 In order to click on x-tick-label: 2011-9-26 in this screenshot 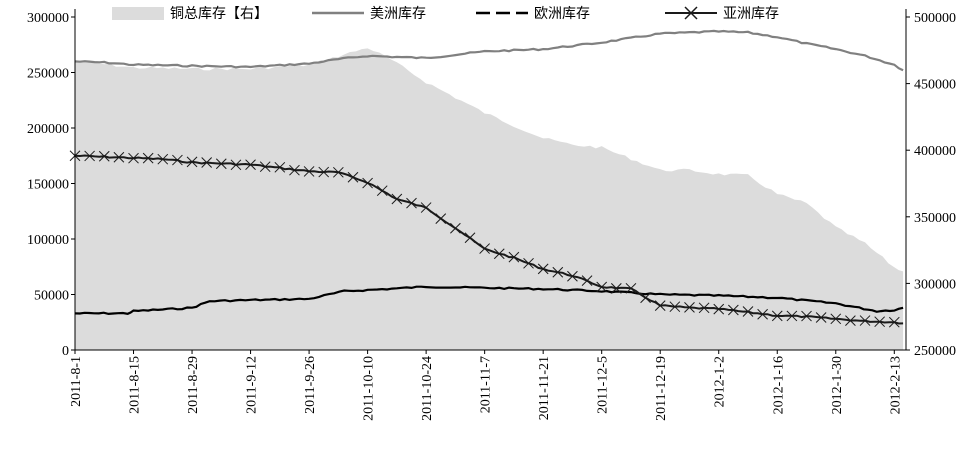, I will do `click(310, 385)`.